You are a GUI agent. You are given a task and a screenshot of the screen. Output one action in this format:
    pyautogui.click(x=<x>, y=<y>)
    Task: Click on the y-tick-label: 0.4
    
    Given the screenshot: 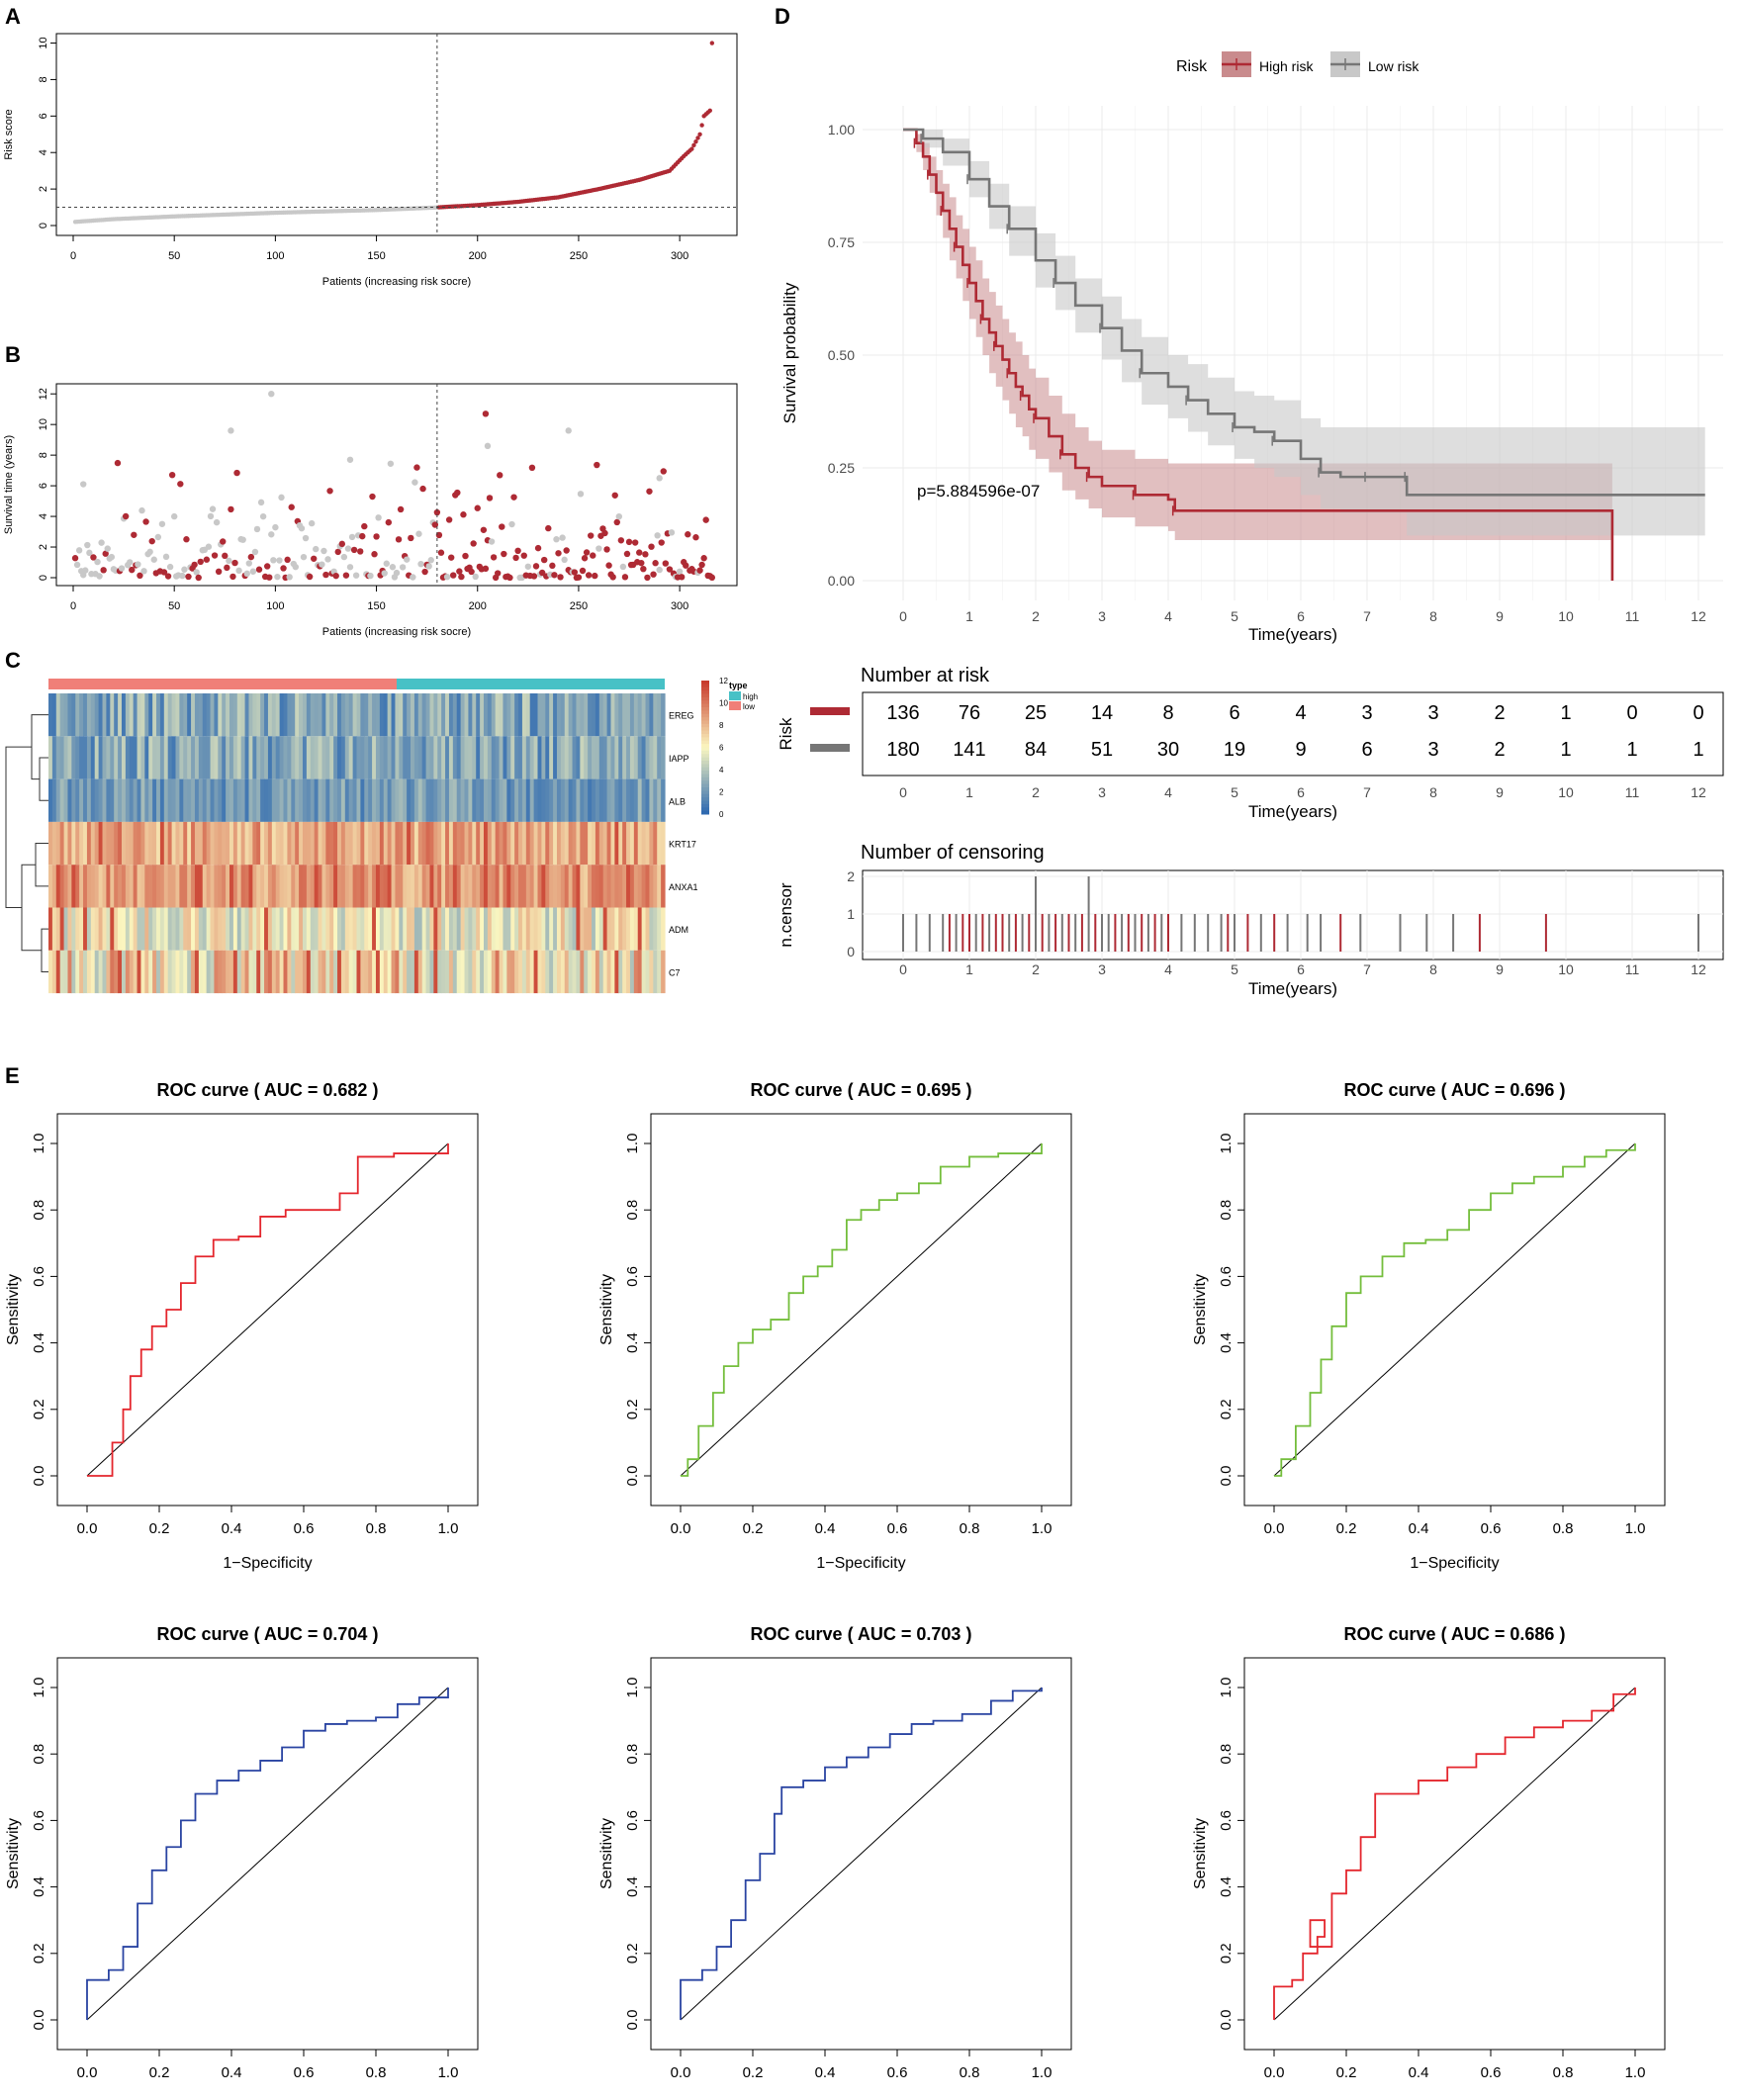 What is the action you would take?
    pyautogui.click(x=632, y=1887)
    